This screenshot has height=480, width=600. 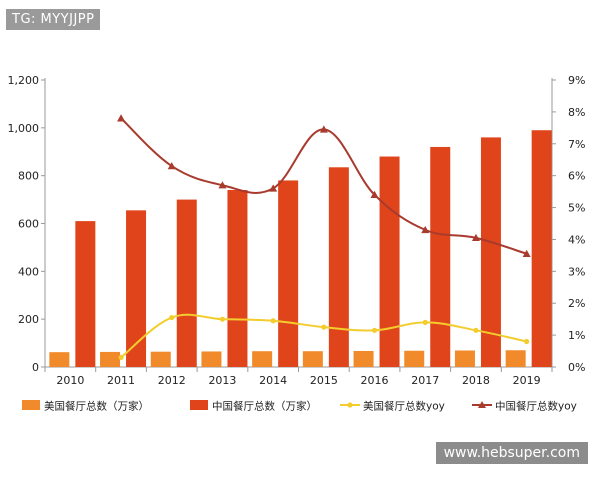 I want to click on x-tick-label: 2012, so click(x=172, y=380).